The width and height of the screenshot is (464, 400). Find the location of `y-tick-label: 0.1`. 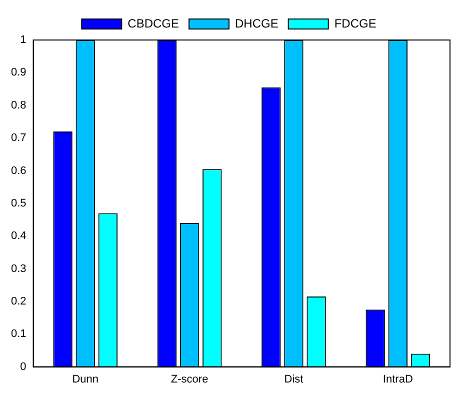

y-tick-label: 0.1 is located at coordinates (18, 334).